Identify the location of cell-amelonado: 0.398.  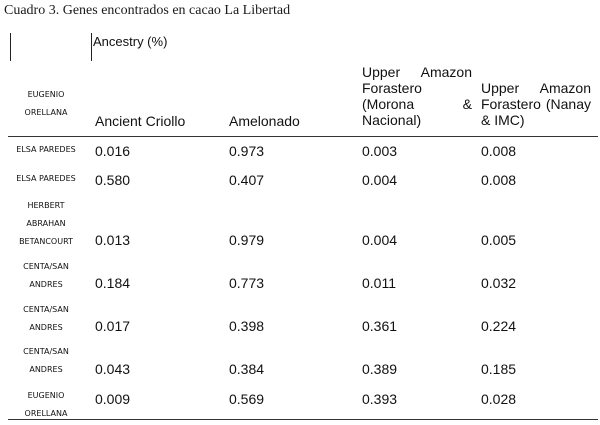
(247, 326).